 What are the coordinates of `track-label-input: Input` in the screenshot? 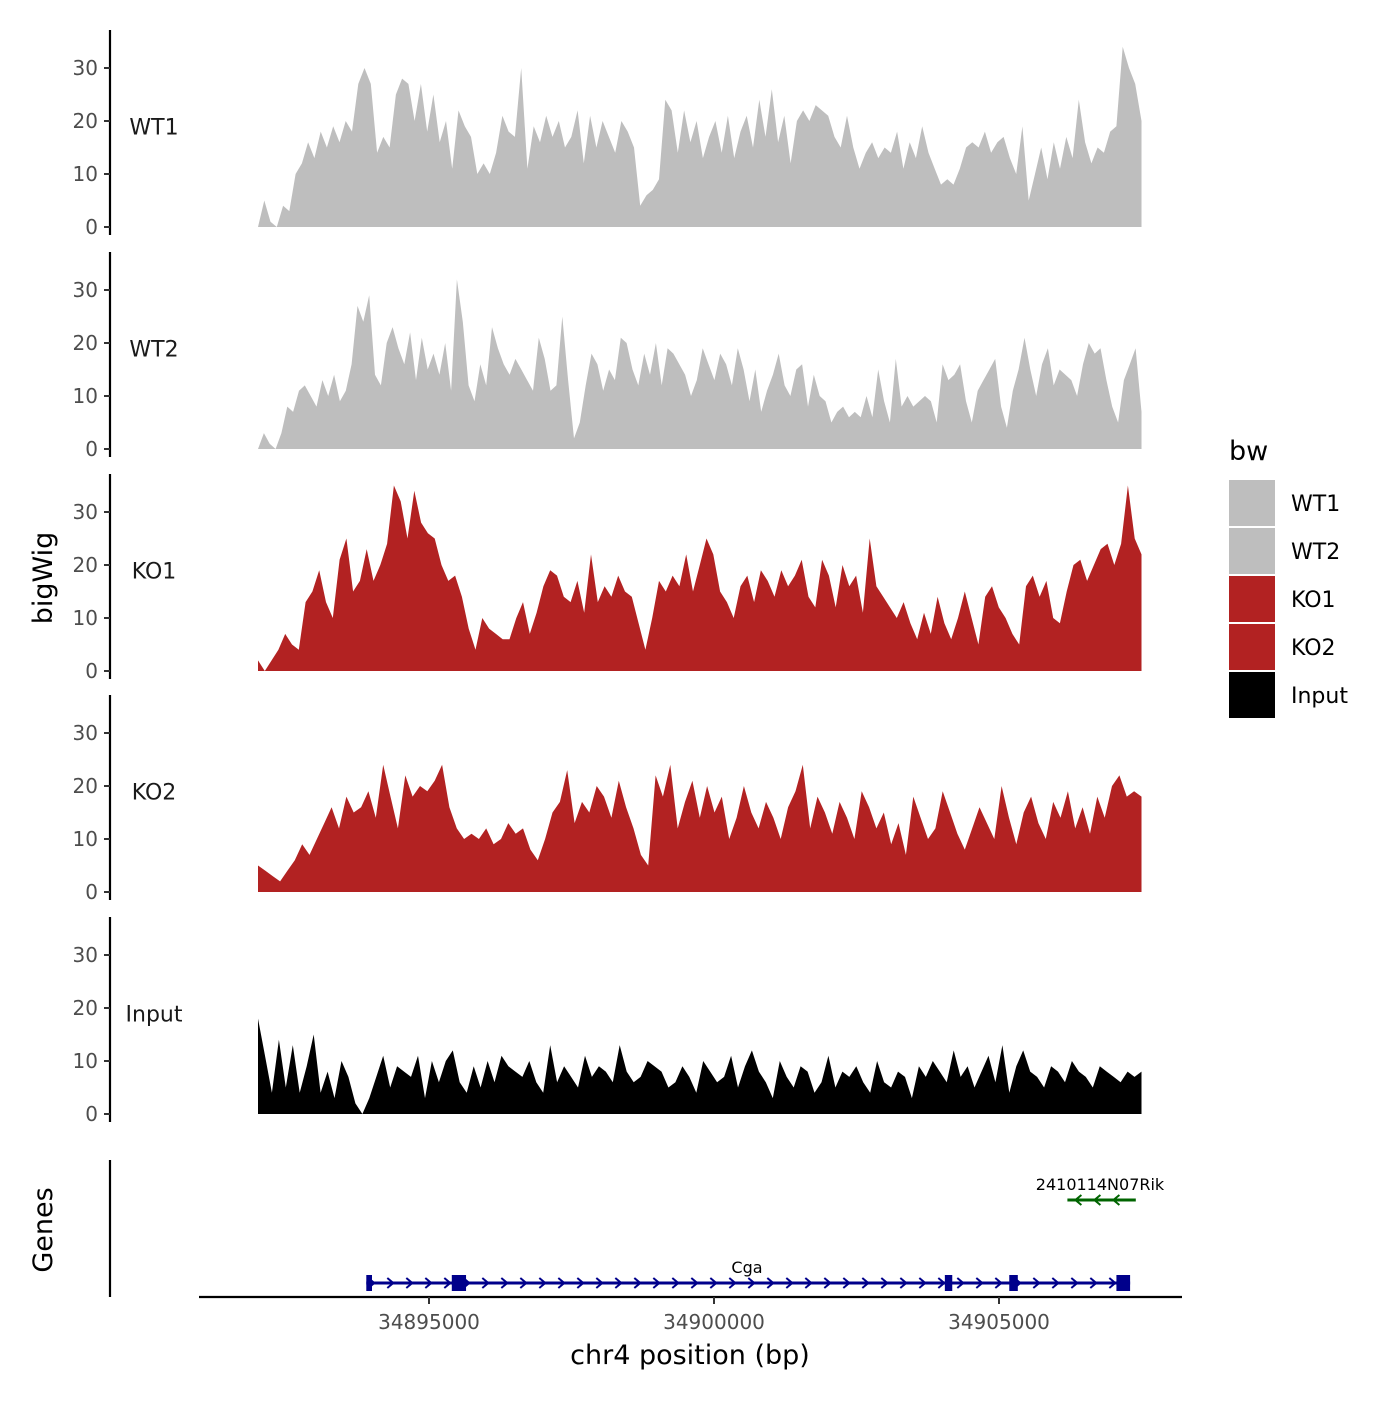 It's located at (154, 1014).